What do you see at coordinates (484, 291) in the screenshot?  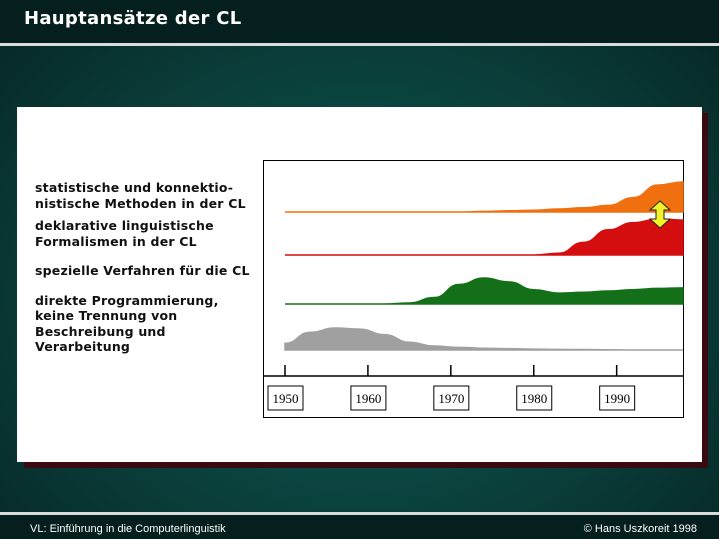 I see `area-special` at bounding box center [484, 291].